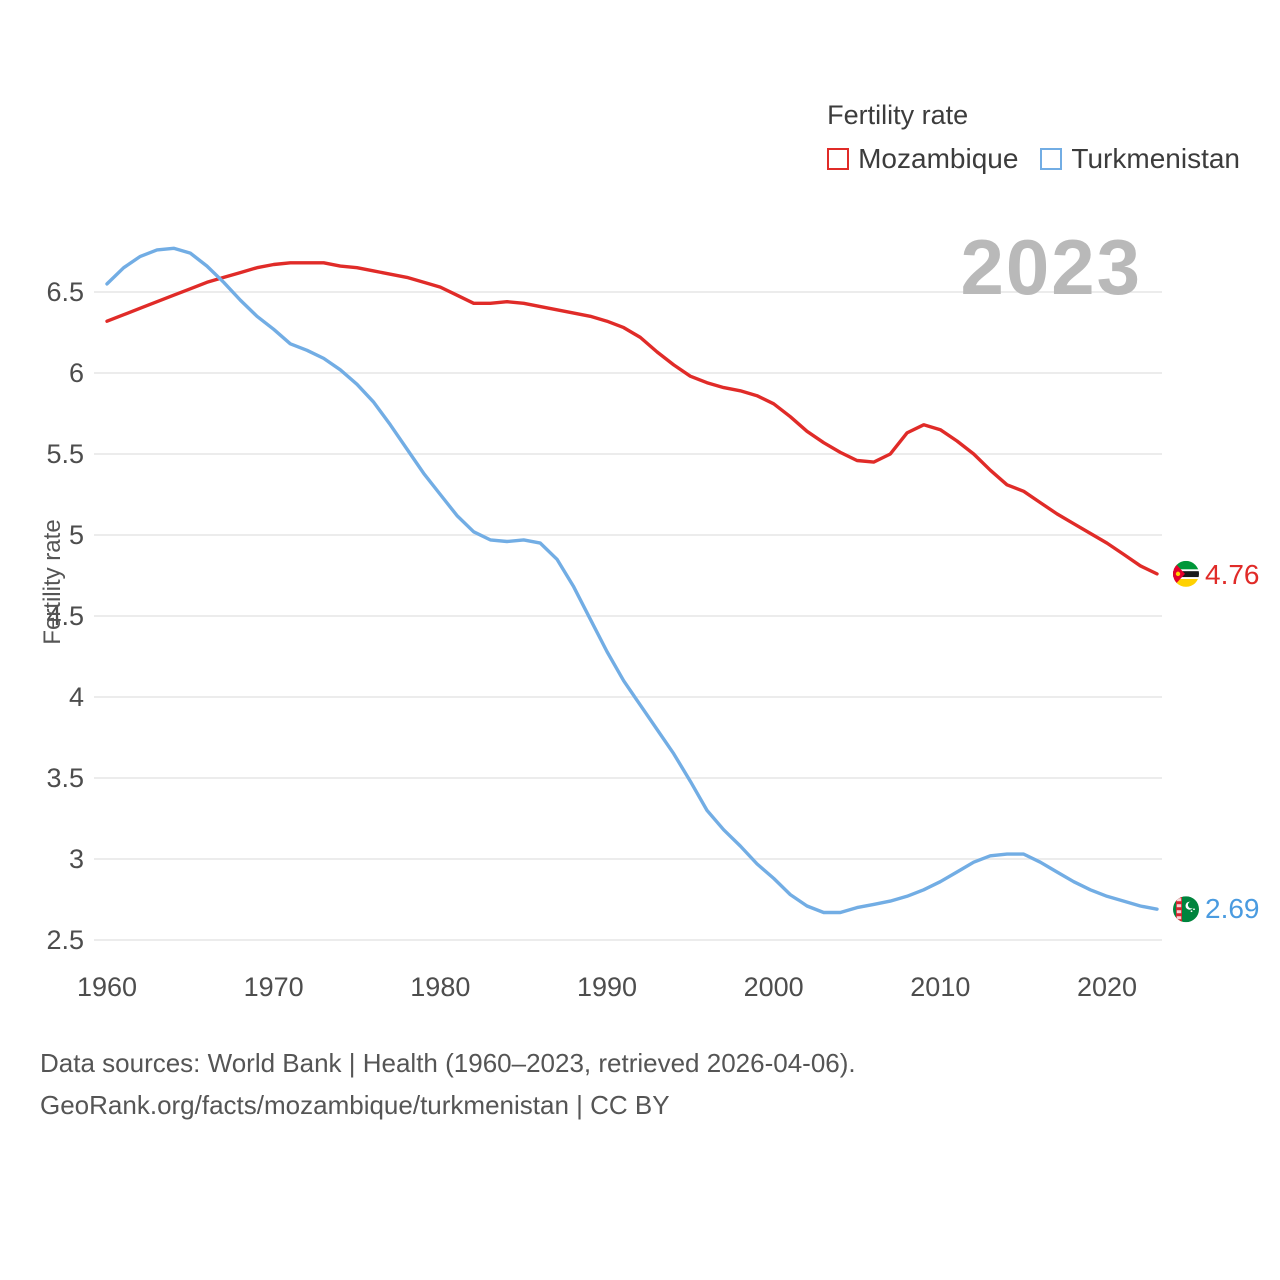 The image size is (1280, 1280). Describe the element at coordinates (1186, 909) in the screenshot. I see `turkmenistan-flag-icon` at that location.